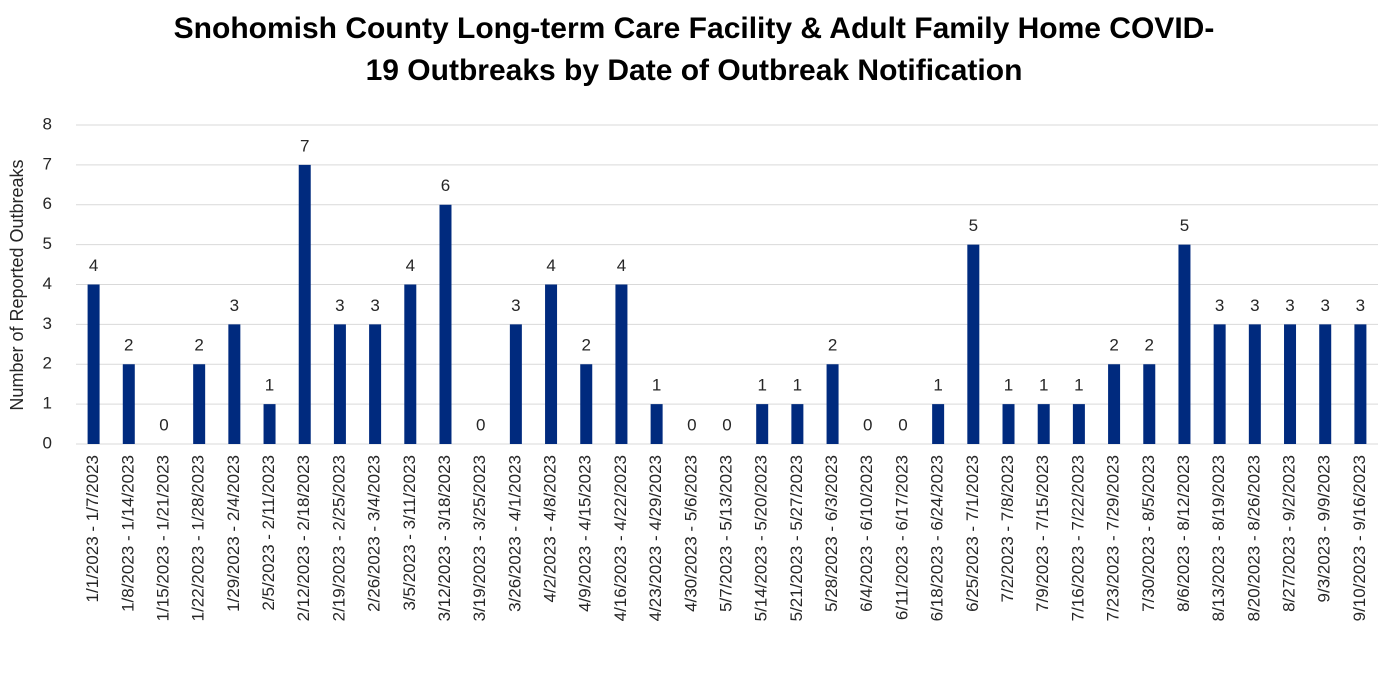 This screenshot has height=685, width=1388. What do you see at coordinates (761, 538) in the screenshot?
I see `x-tick-label: 5/14/2023 - 5/20/2023` at bounding box center [761, 538].